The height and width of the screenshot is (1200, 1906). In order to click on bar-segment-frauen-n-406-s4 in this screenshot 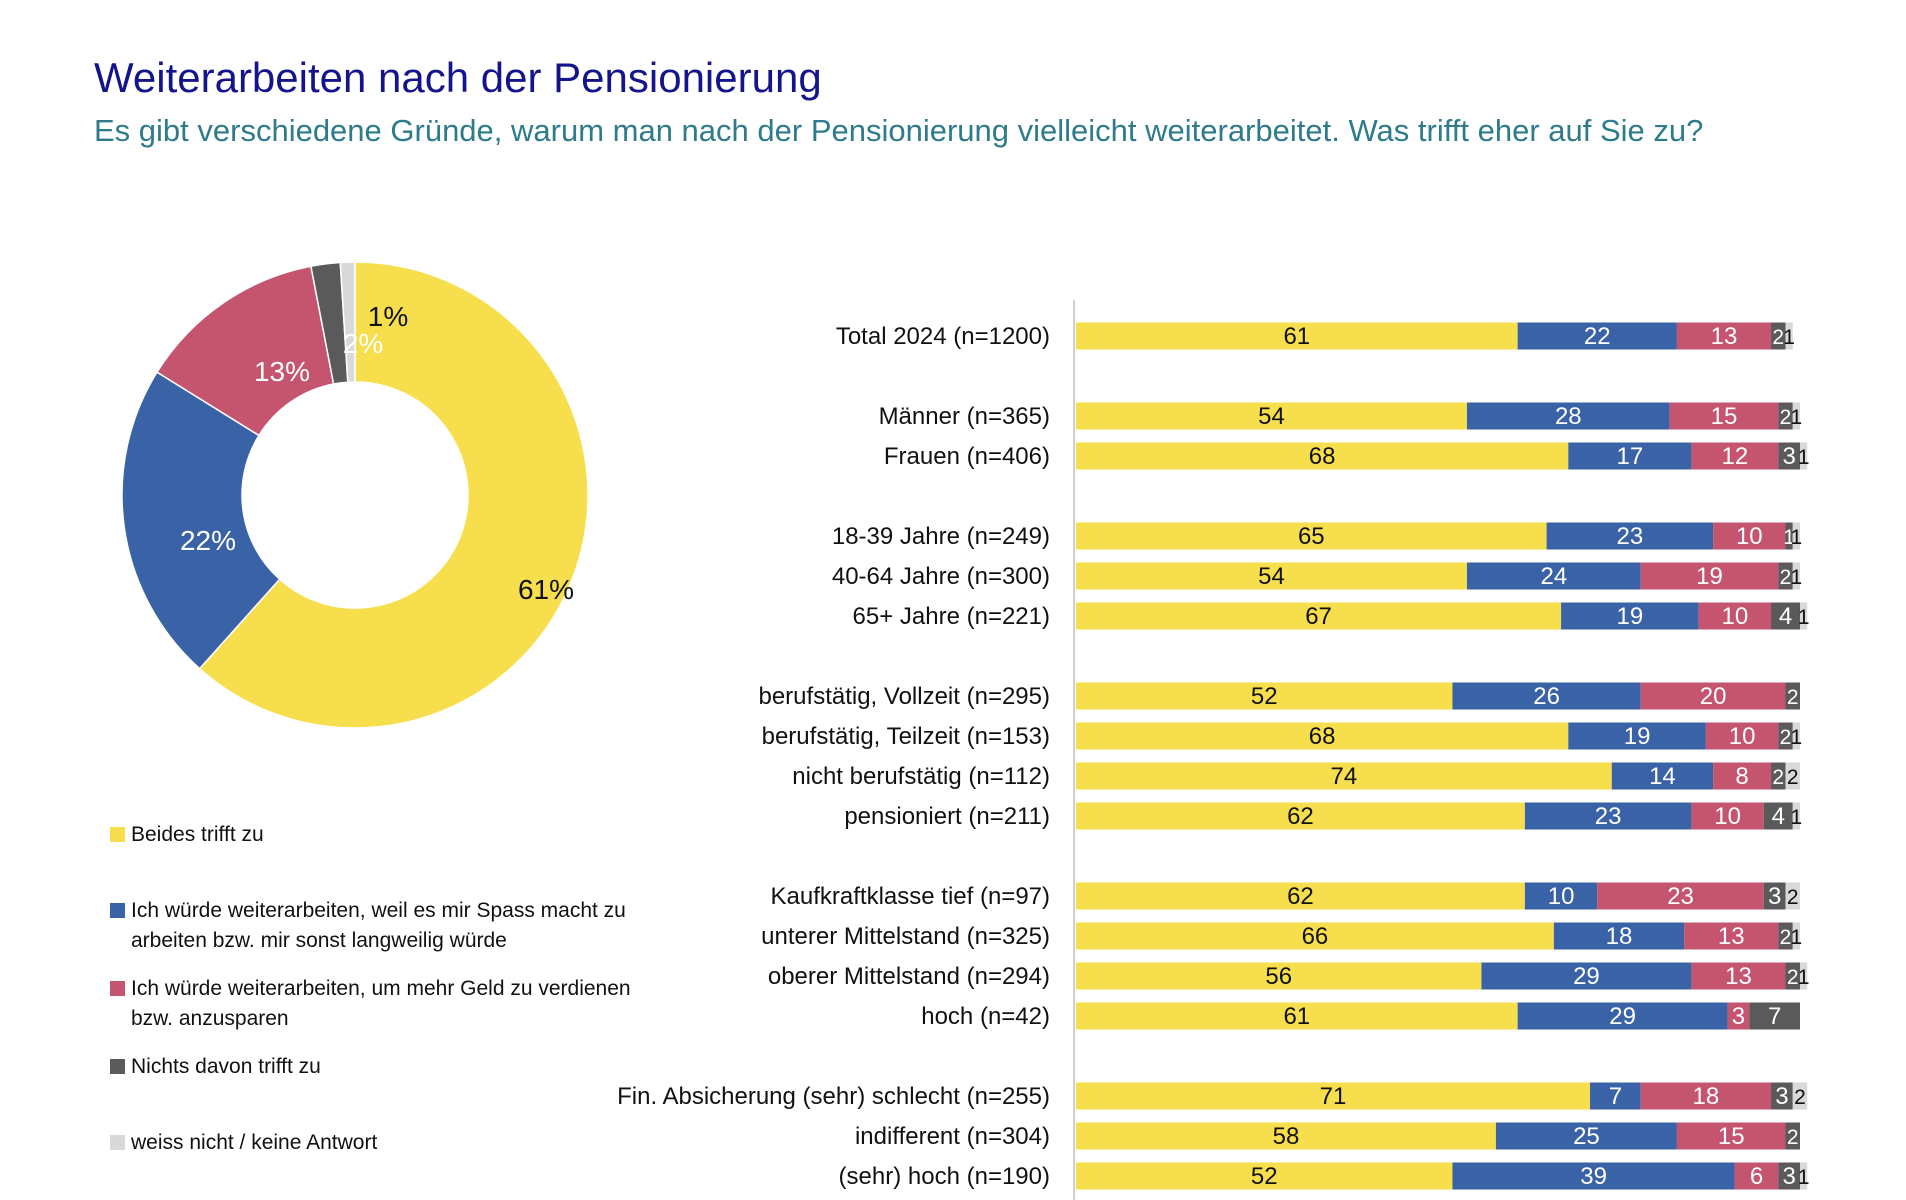, I will do `click(1804, 456)`.